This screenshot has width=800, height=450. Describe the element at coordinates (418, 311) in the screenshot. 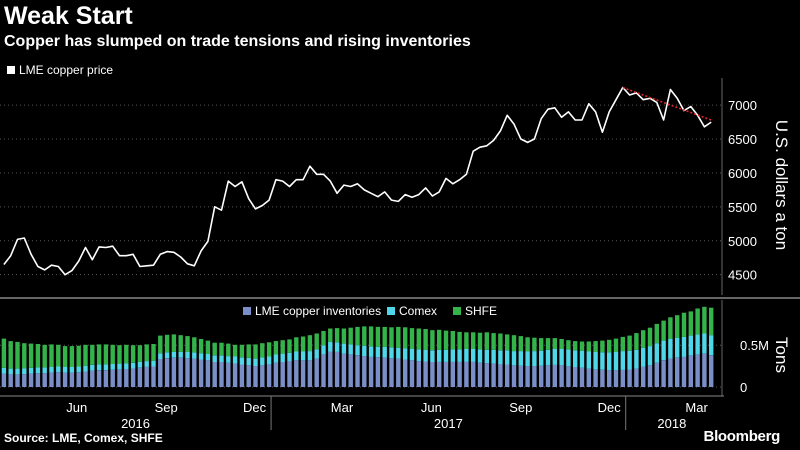

I see `legend-label-comex: Comex` at that location.